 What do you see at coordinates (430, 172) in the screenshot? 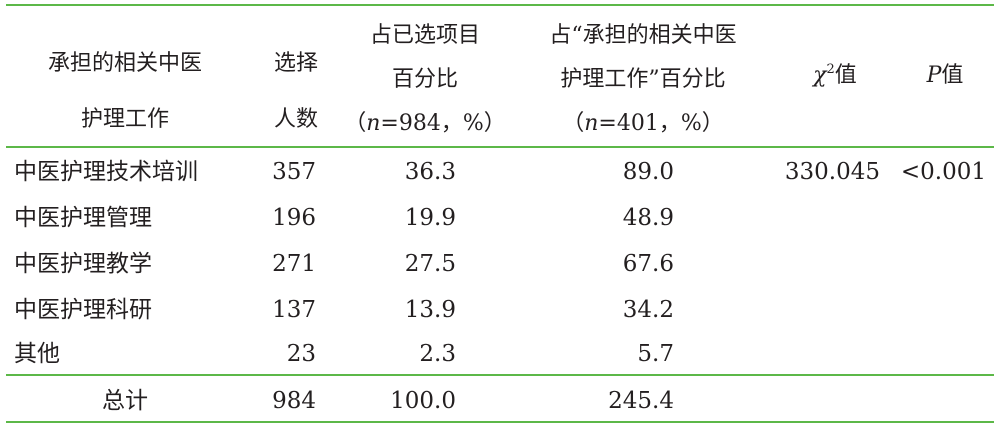
I see `row-pct-selected: 36.3` at bounding box center [430, 172].